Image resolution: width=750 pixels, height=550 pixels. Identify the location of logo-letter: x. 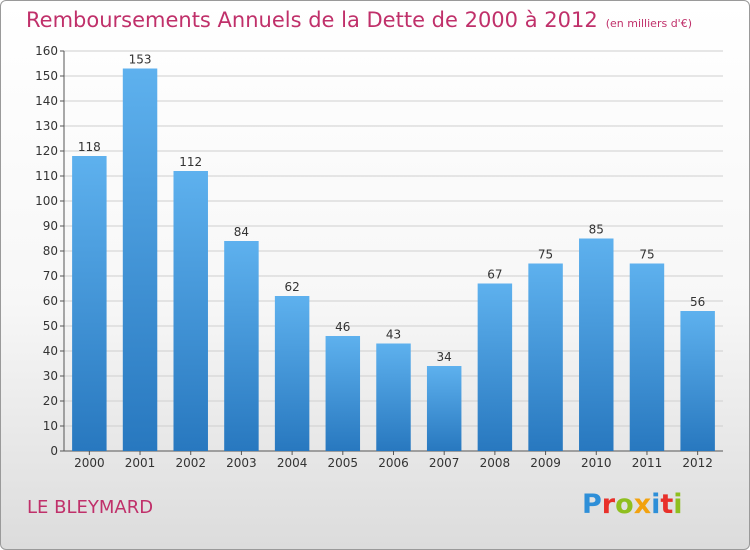
(642, 504).